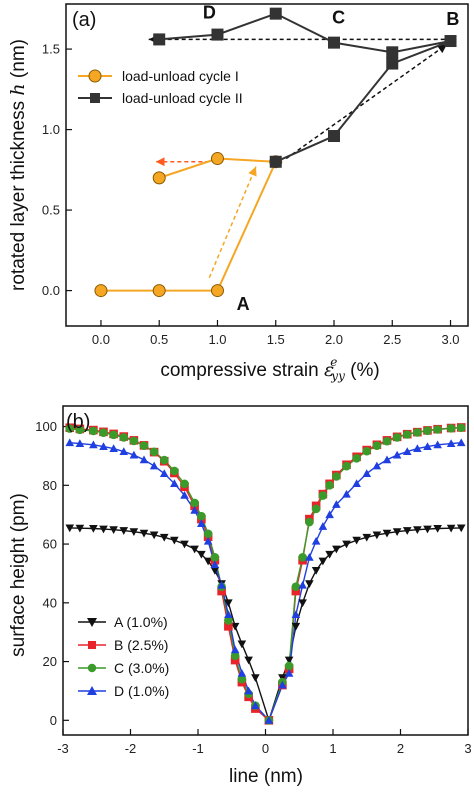 Image resolution: width=474 pixels, height=792 pixels. What do you see at coordinates (123, 656) in the screenshot?
I see `legend-b: A (1.0%) B (2.5%) C (3.0%) D (1.0%)` at bounding box center [123, 656].